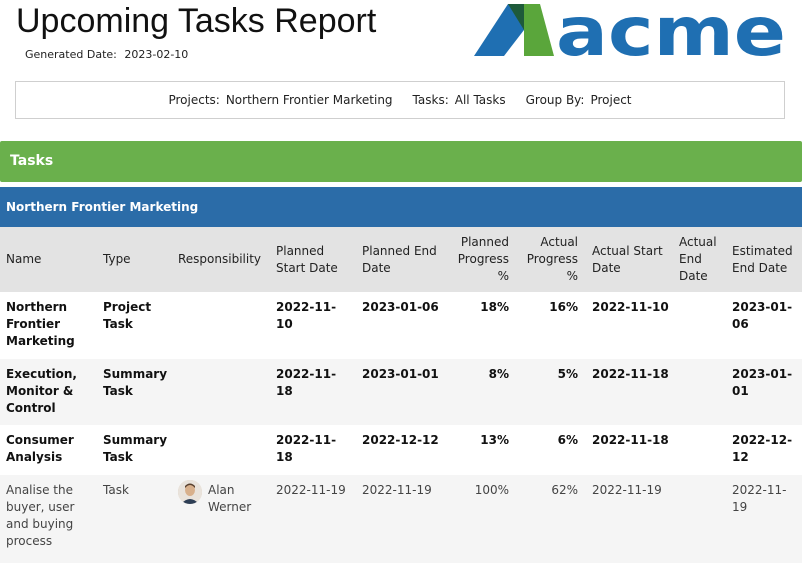 This screenshot has width=806, height=563. Describe the element at coordinates (221, 519) in the screenshot. I see `cell-responsibility: Alan Werner` at that location.